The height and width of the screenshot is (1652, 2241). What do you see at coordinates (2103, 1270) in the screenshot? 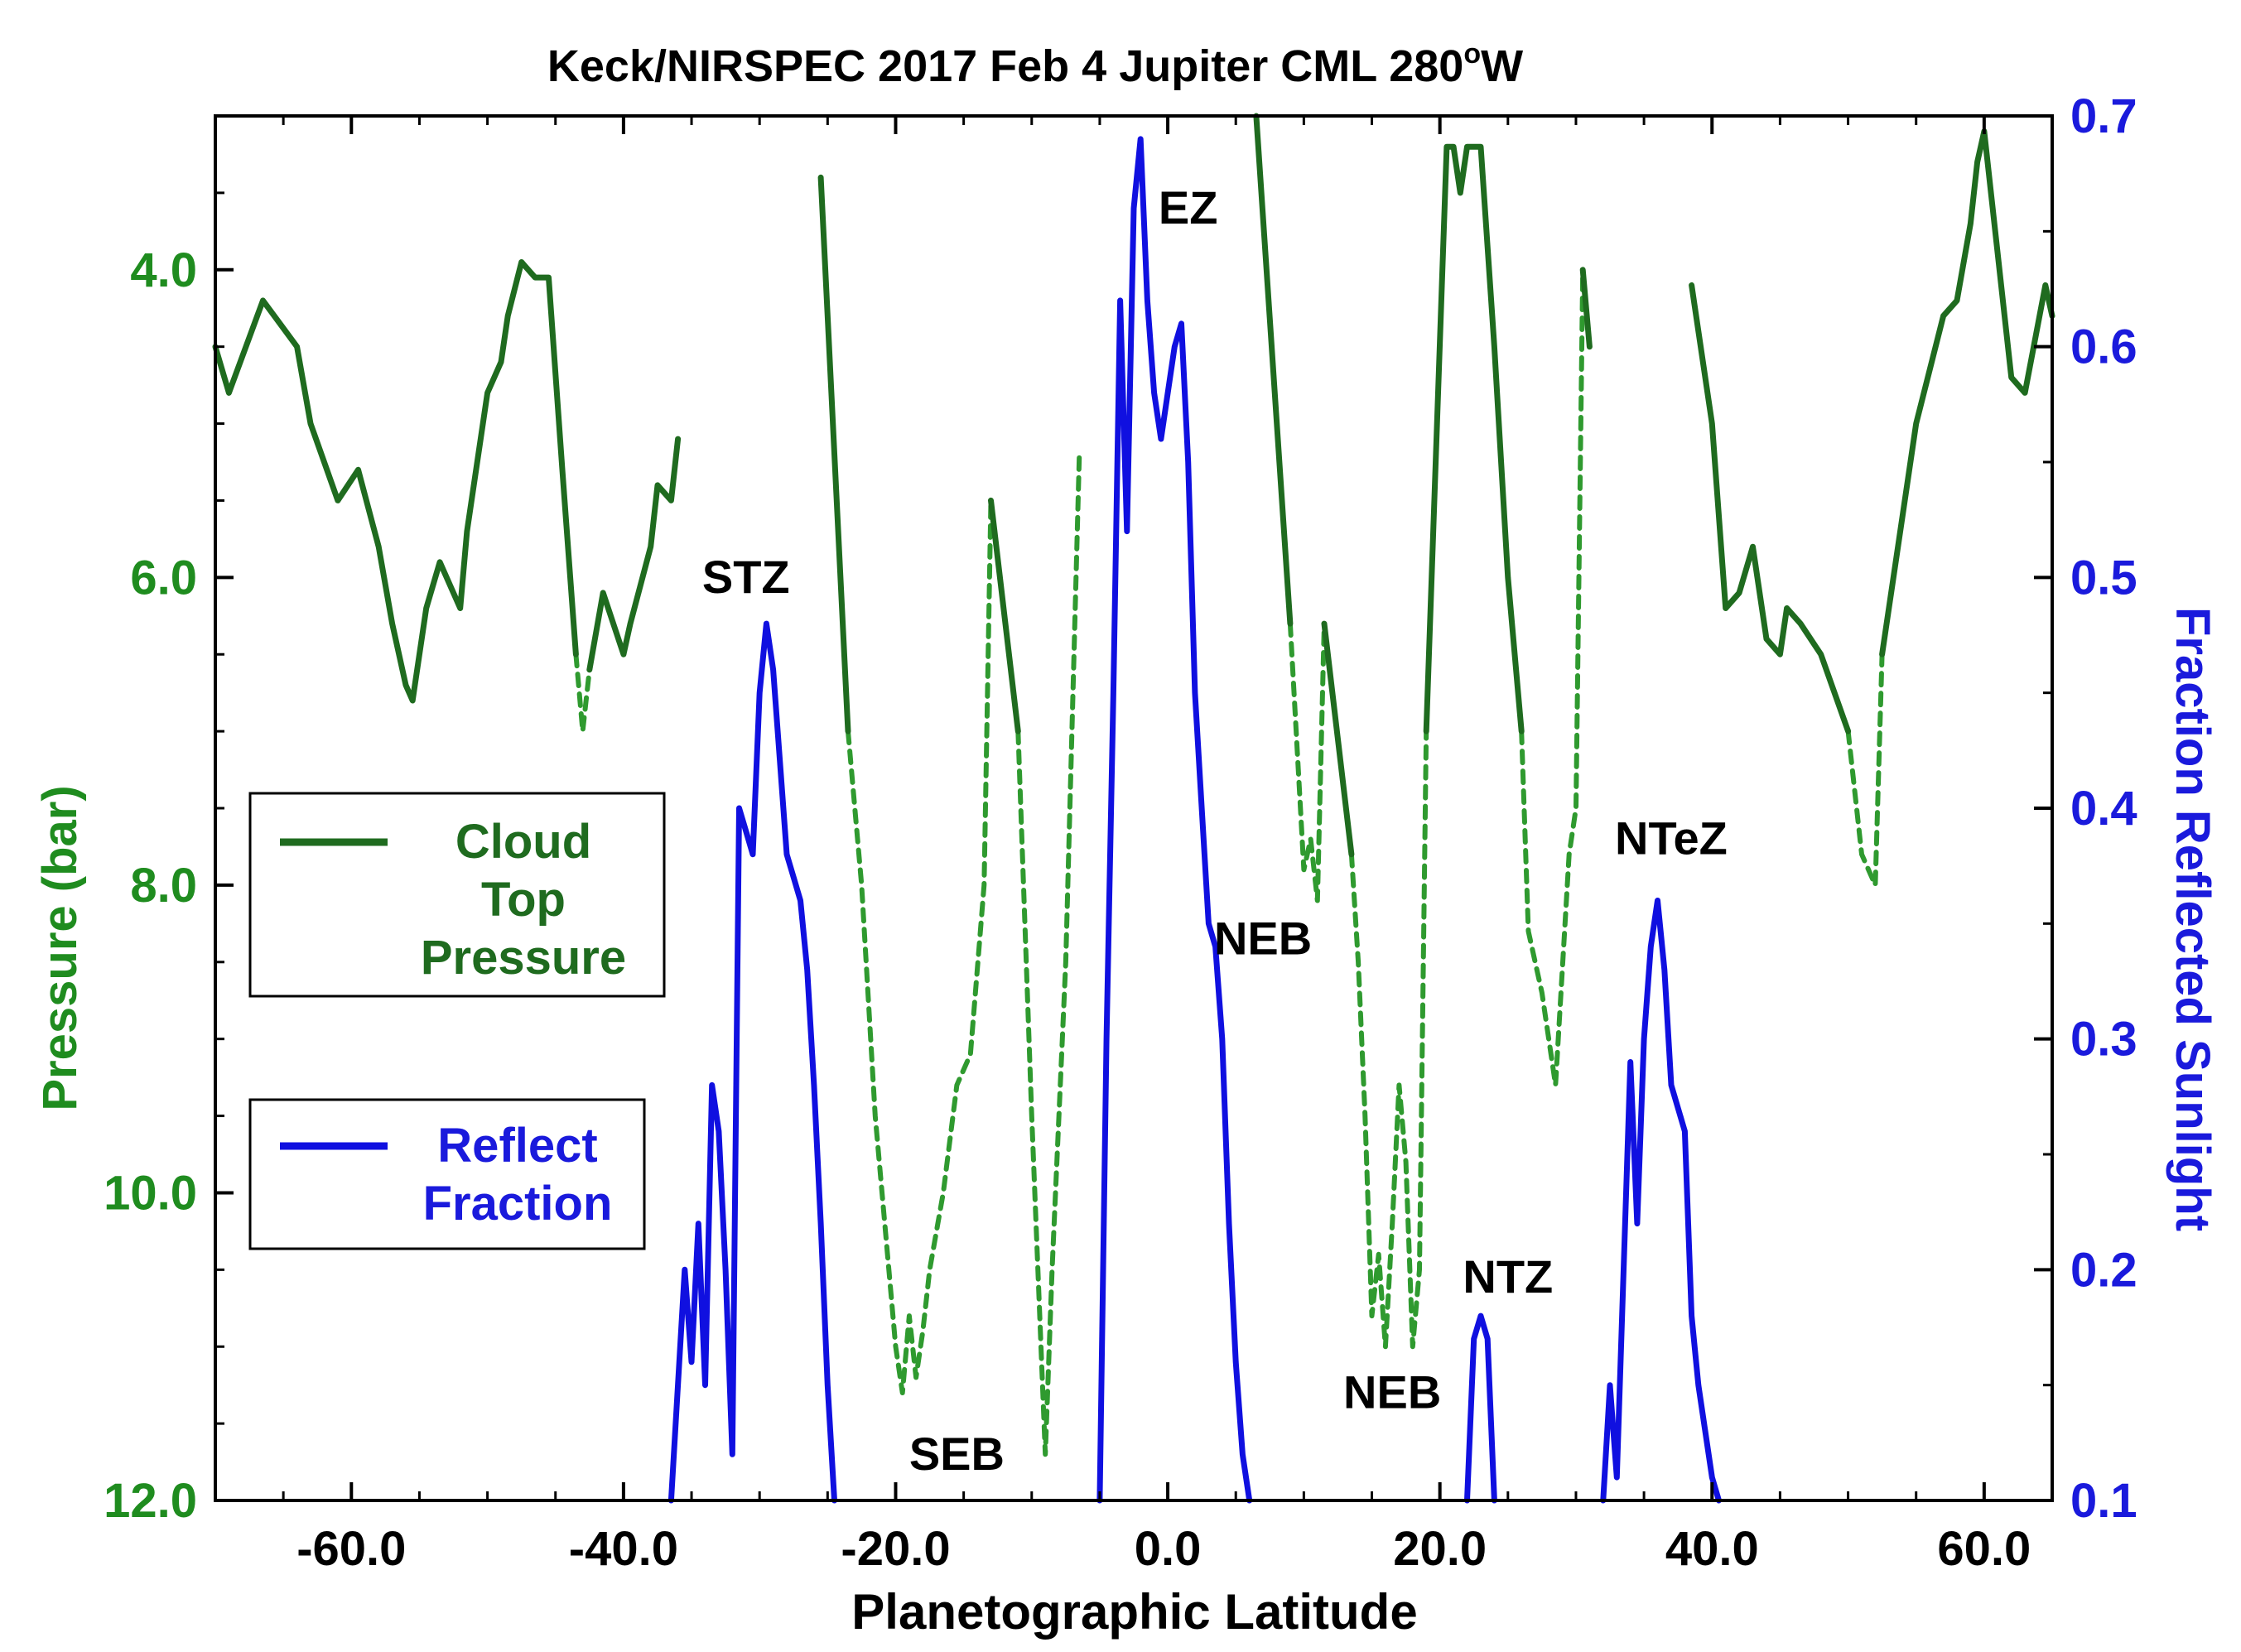
I see `right-tick-label: 0.2` at bounding box center [2103, 1270].